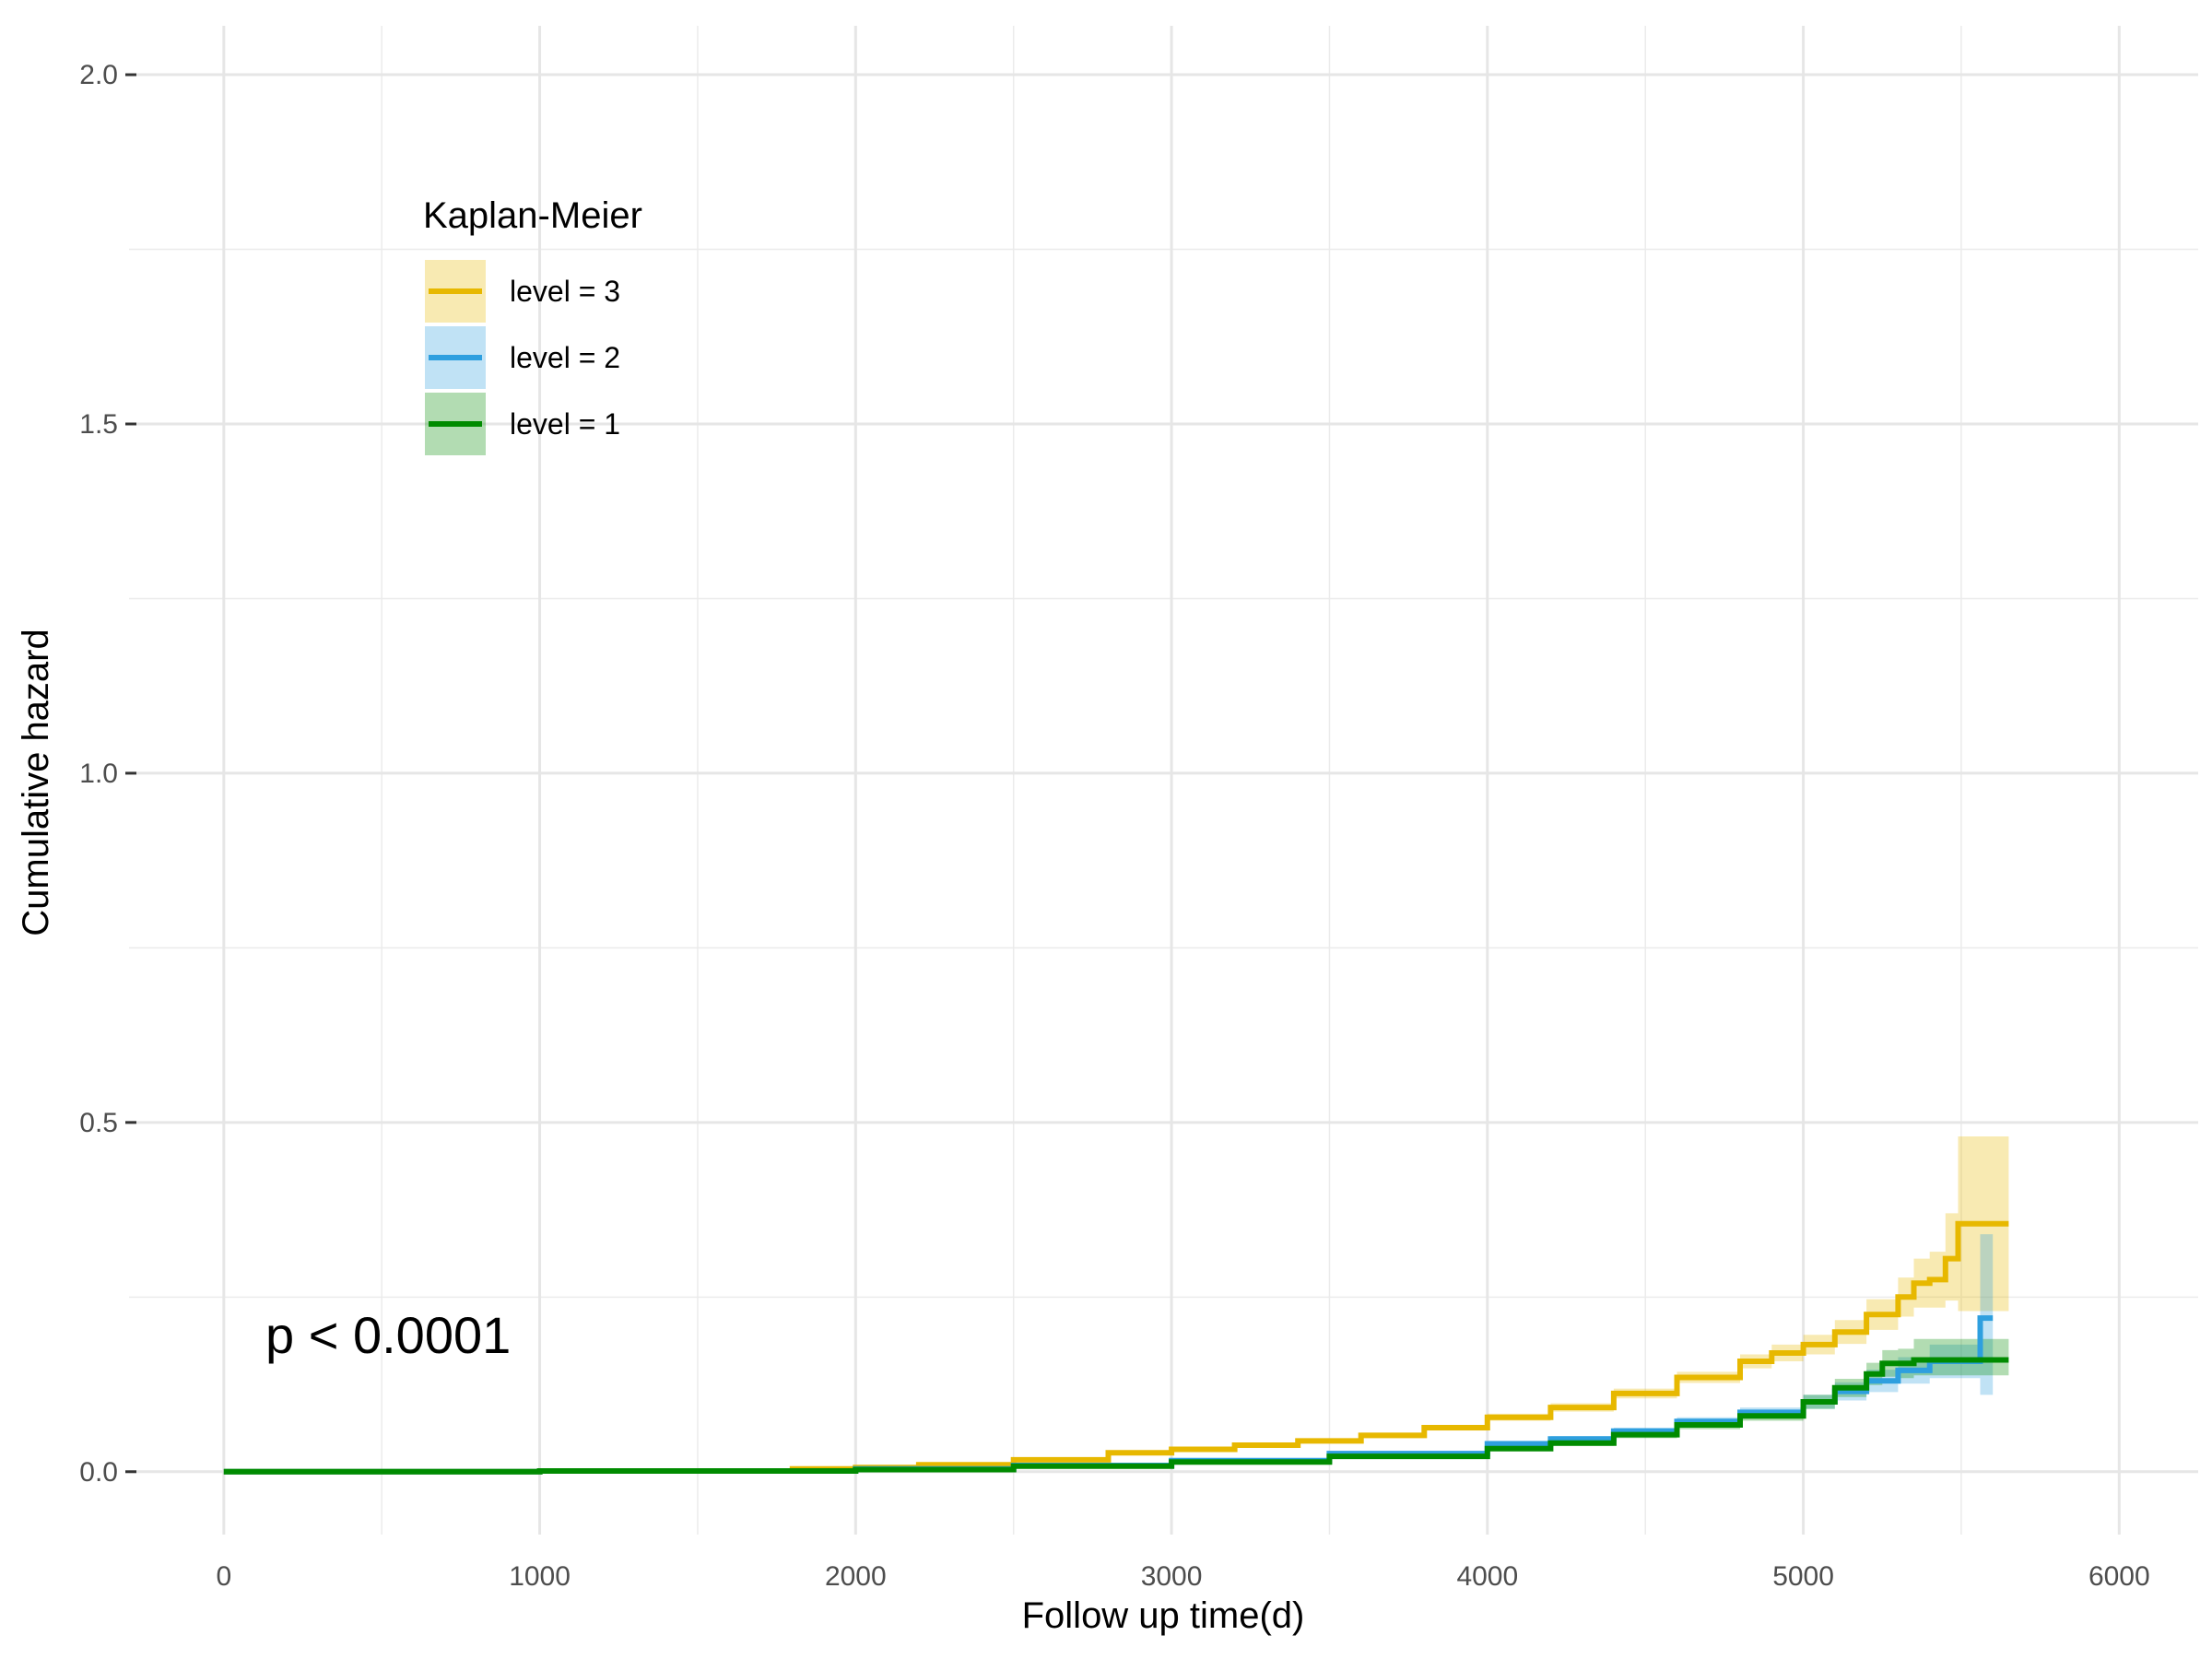 This screenshot has height=1659, width=2212. What do you see at coordinates (1172, 1576) in the screenshot?
I see `x-tick-label: 3000` at bounding box center [1172, 1576].